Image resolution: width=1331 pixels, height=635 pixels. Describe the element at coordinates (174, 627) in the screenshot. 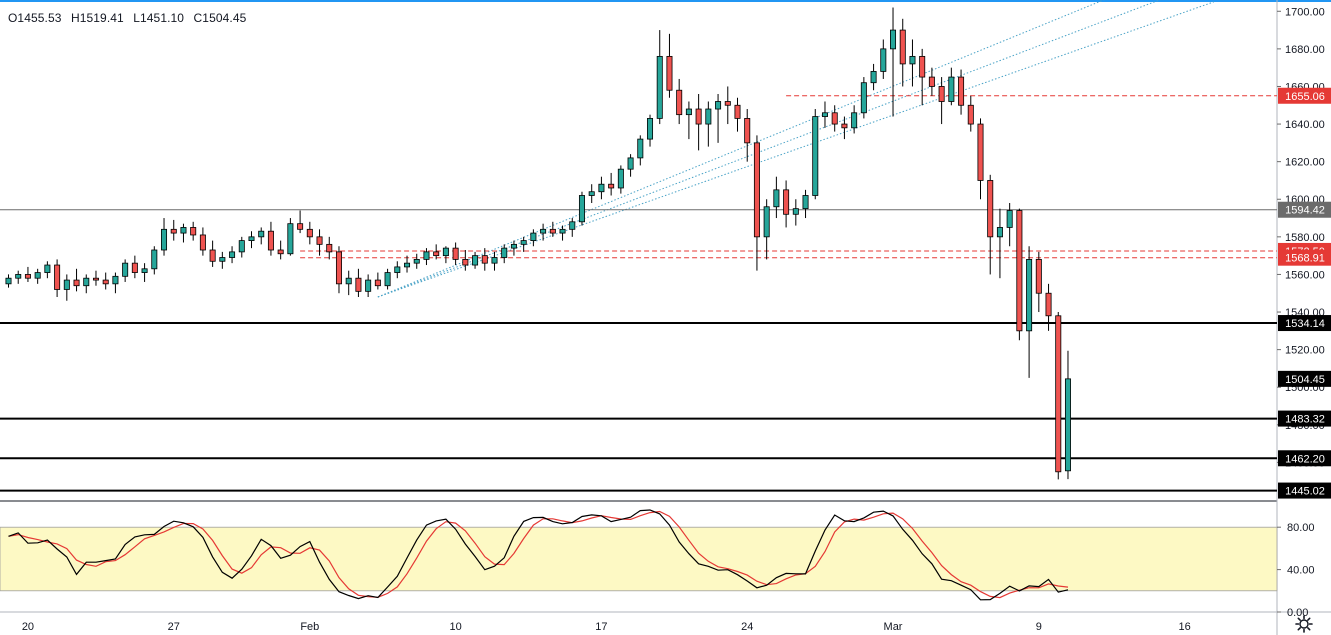

I see `time-label-1: 27` at that location.